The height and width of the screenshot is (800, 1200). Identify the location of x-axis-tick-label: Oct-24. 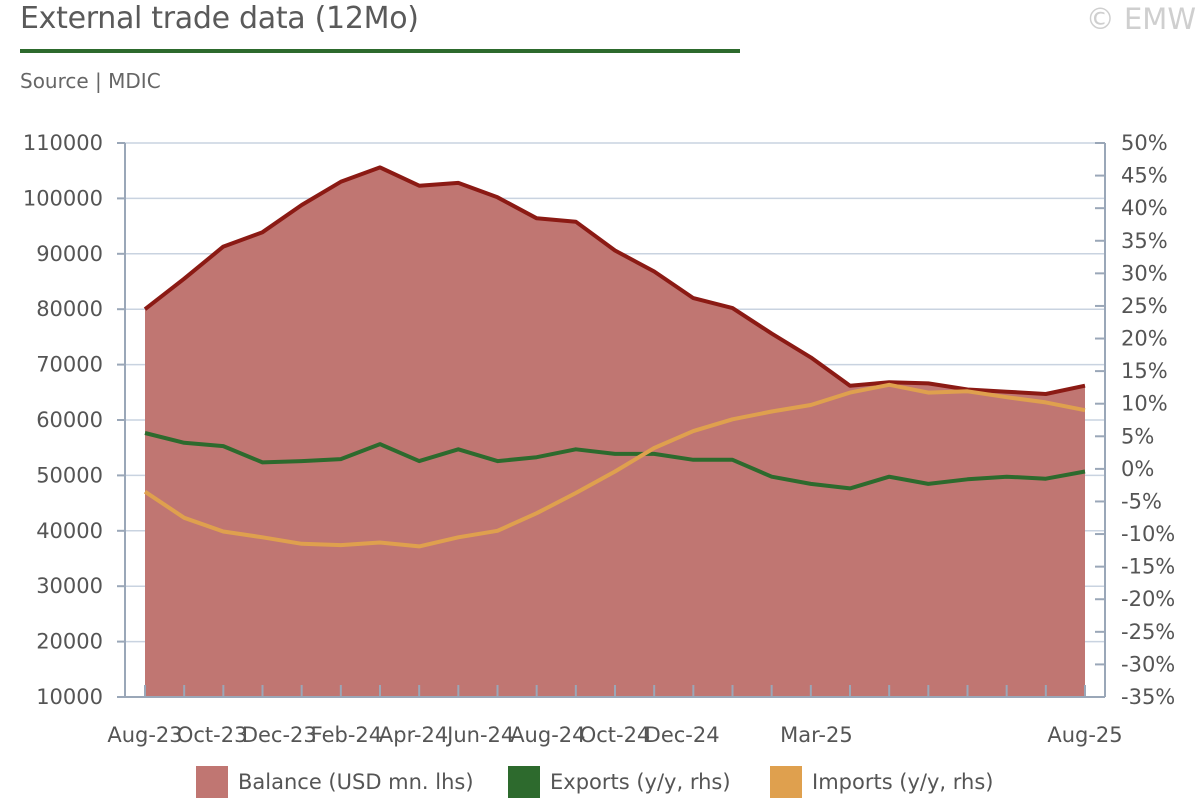
(615, 735).